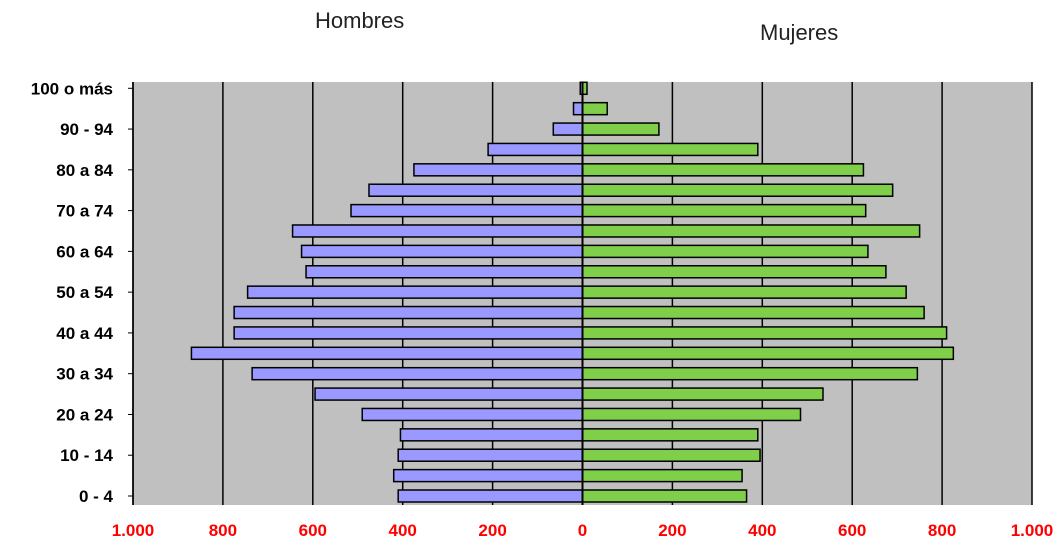  What do you see at coordinates (84, 251) in the screenshot?
I see `y-tick-label: 60 a 64` at bounding box center [84, 251].